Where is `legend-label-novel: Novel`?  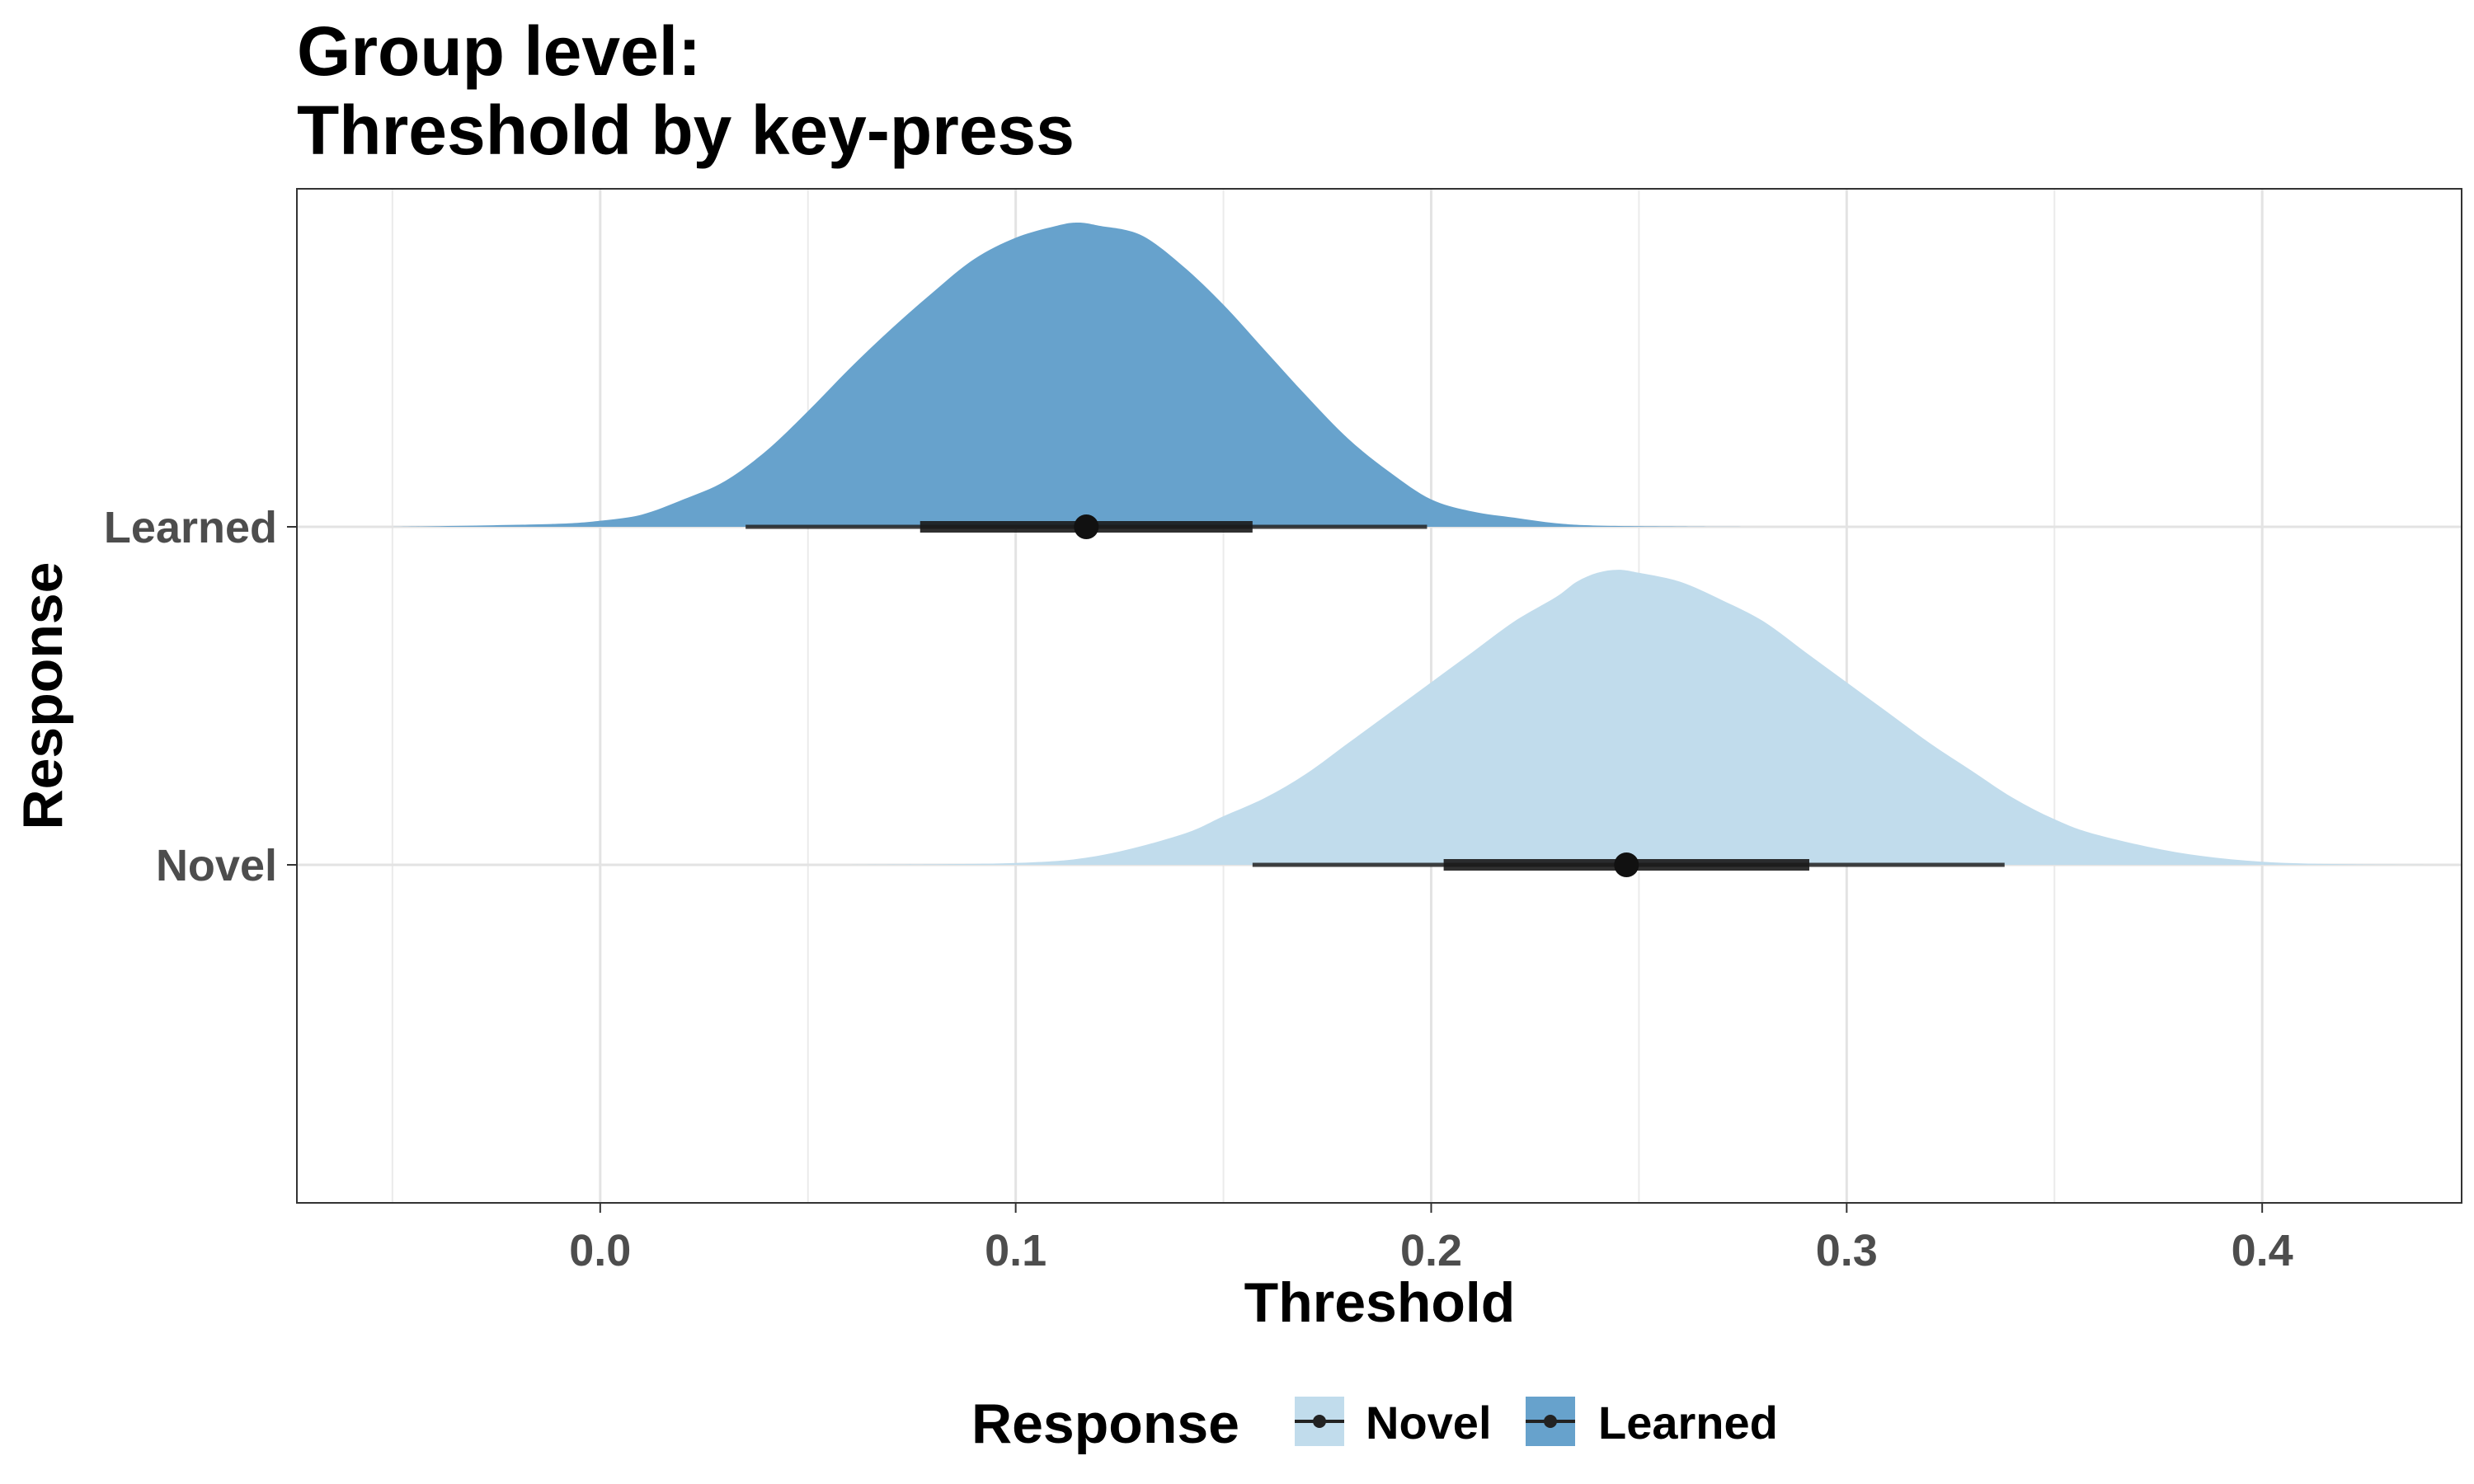
legend-label-novel: Novel is located at coordinates (1429, 1423).